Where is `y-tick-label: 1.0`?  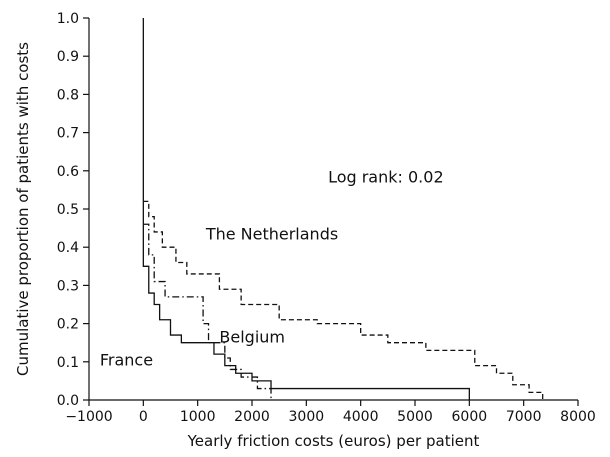 y-tick-label: 1.0 is located at coordinates (68, 19).